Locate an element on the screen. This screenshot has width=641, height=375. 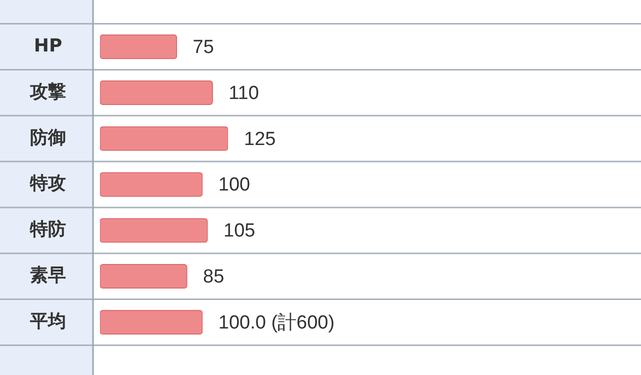
data-label: 85 is located at coordinates (213, 277).